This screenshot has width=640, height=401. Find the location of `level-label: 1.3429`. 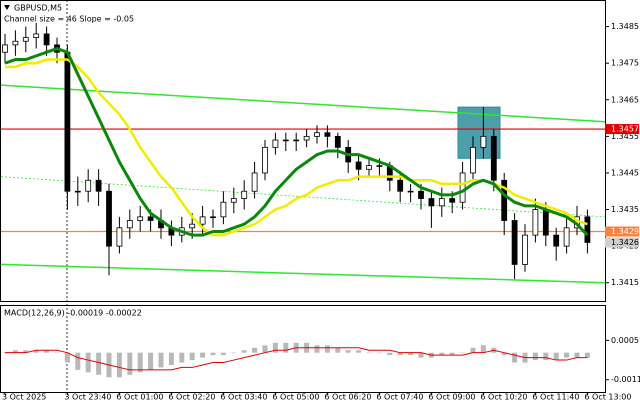

level-label: 1.3429 is located at coordinates (625, 231).